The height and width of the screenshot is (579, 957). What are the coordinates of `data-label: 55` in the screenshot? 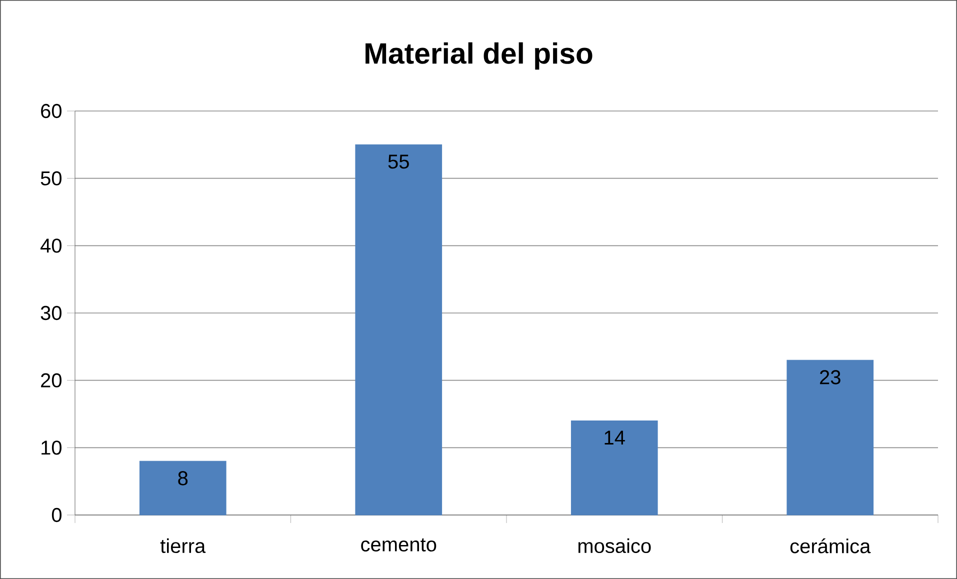 It's located at (398, 161).